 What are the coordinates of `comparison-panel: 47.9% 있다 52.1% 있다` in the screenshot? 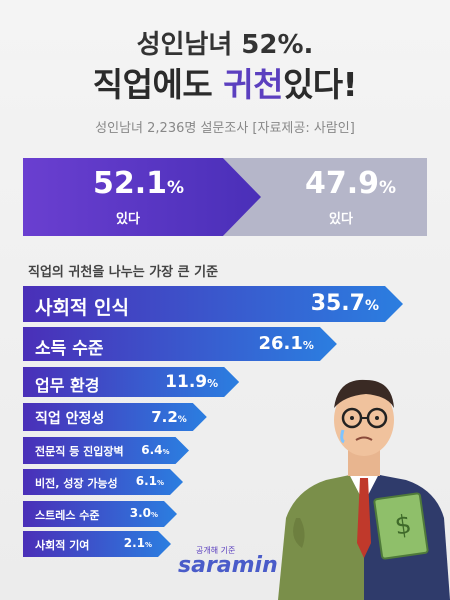 It's located at (225, 197).